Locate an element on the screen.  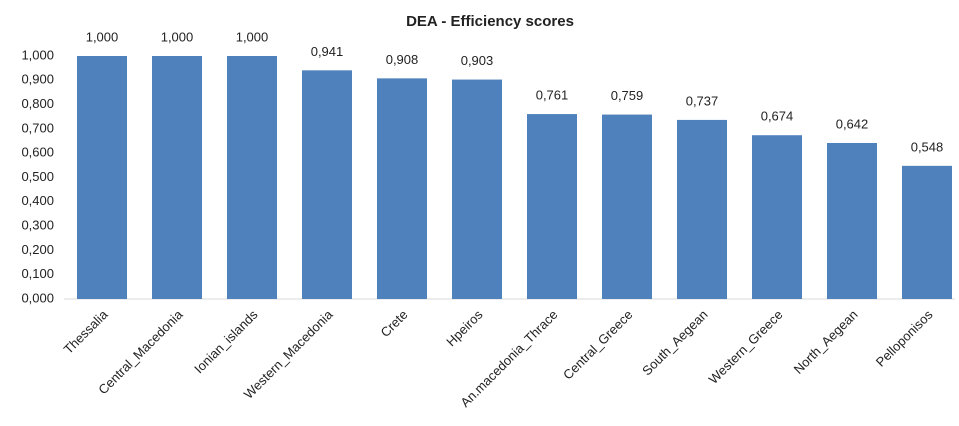
y-tick-label: 0,600 is located at coordinates (37, 152).